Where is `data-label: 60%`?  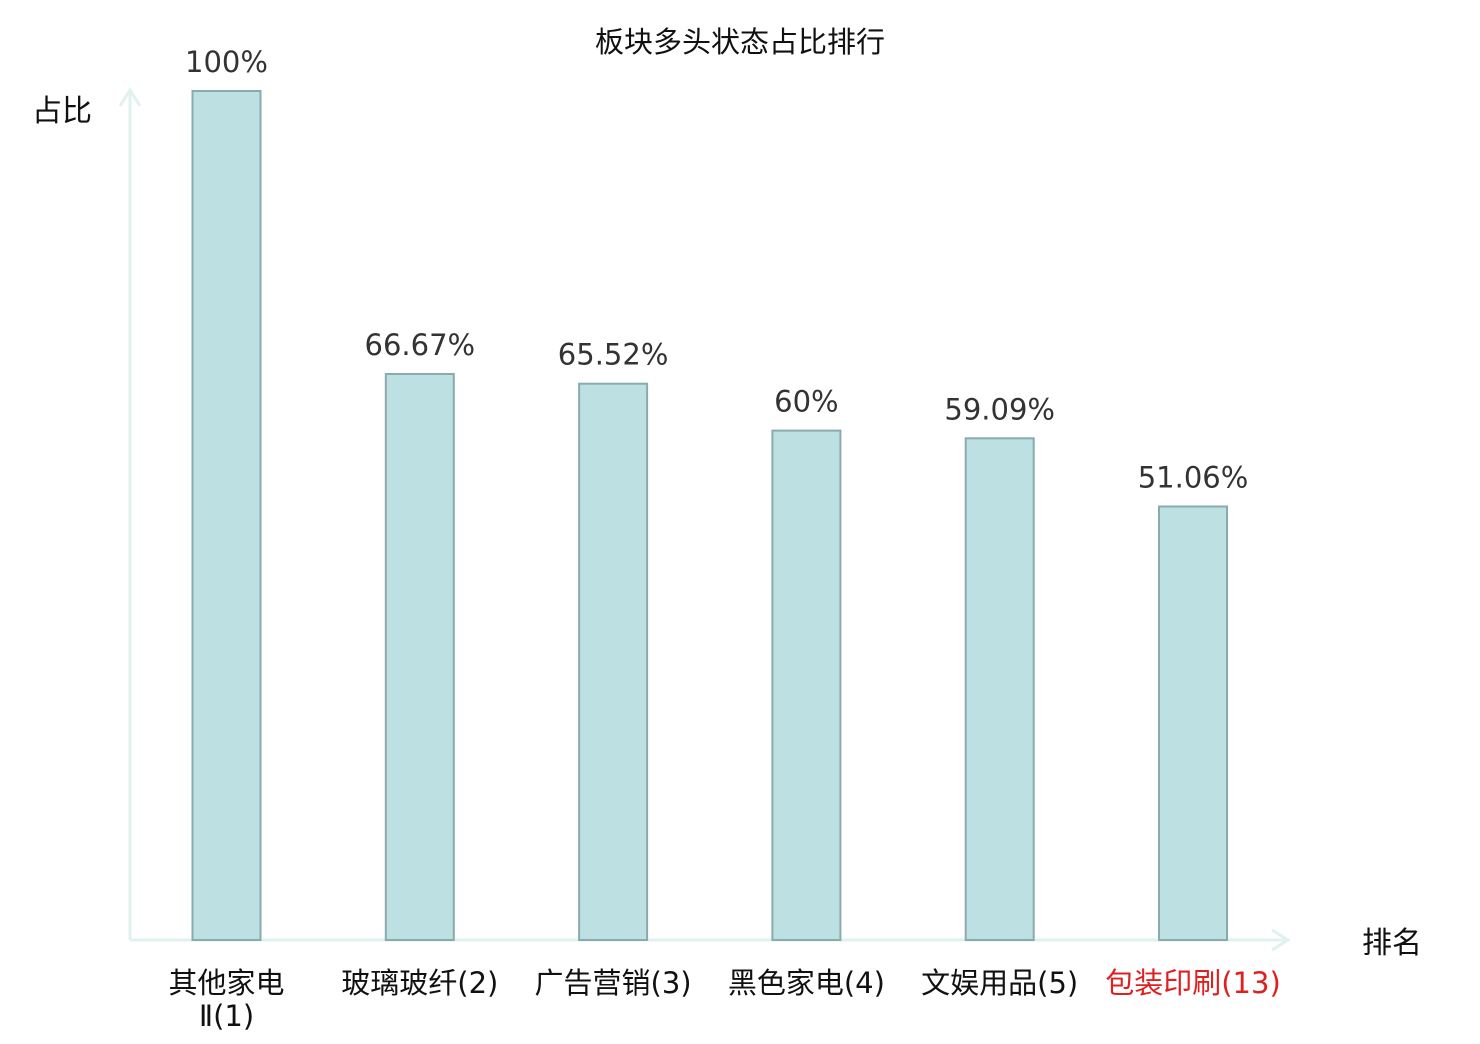
data-label: 60% is located at coordinates (806, 402).